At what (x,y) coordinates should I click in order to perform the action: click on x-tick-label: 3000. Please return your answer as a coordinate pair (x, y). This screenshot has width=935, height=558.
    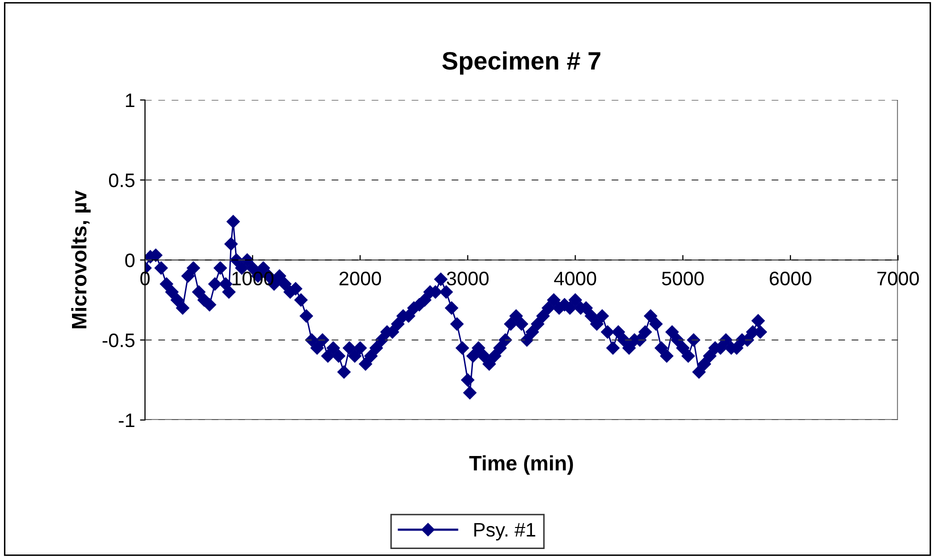
    Looking at the image, I should click on (467, 279).